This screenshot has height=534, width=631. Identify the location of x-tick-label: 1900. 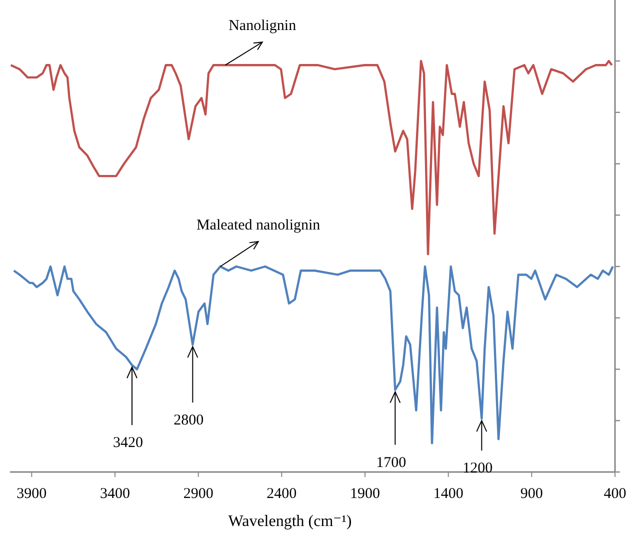
(365, 494).